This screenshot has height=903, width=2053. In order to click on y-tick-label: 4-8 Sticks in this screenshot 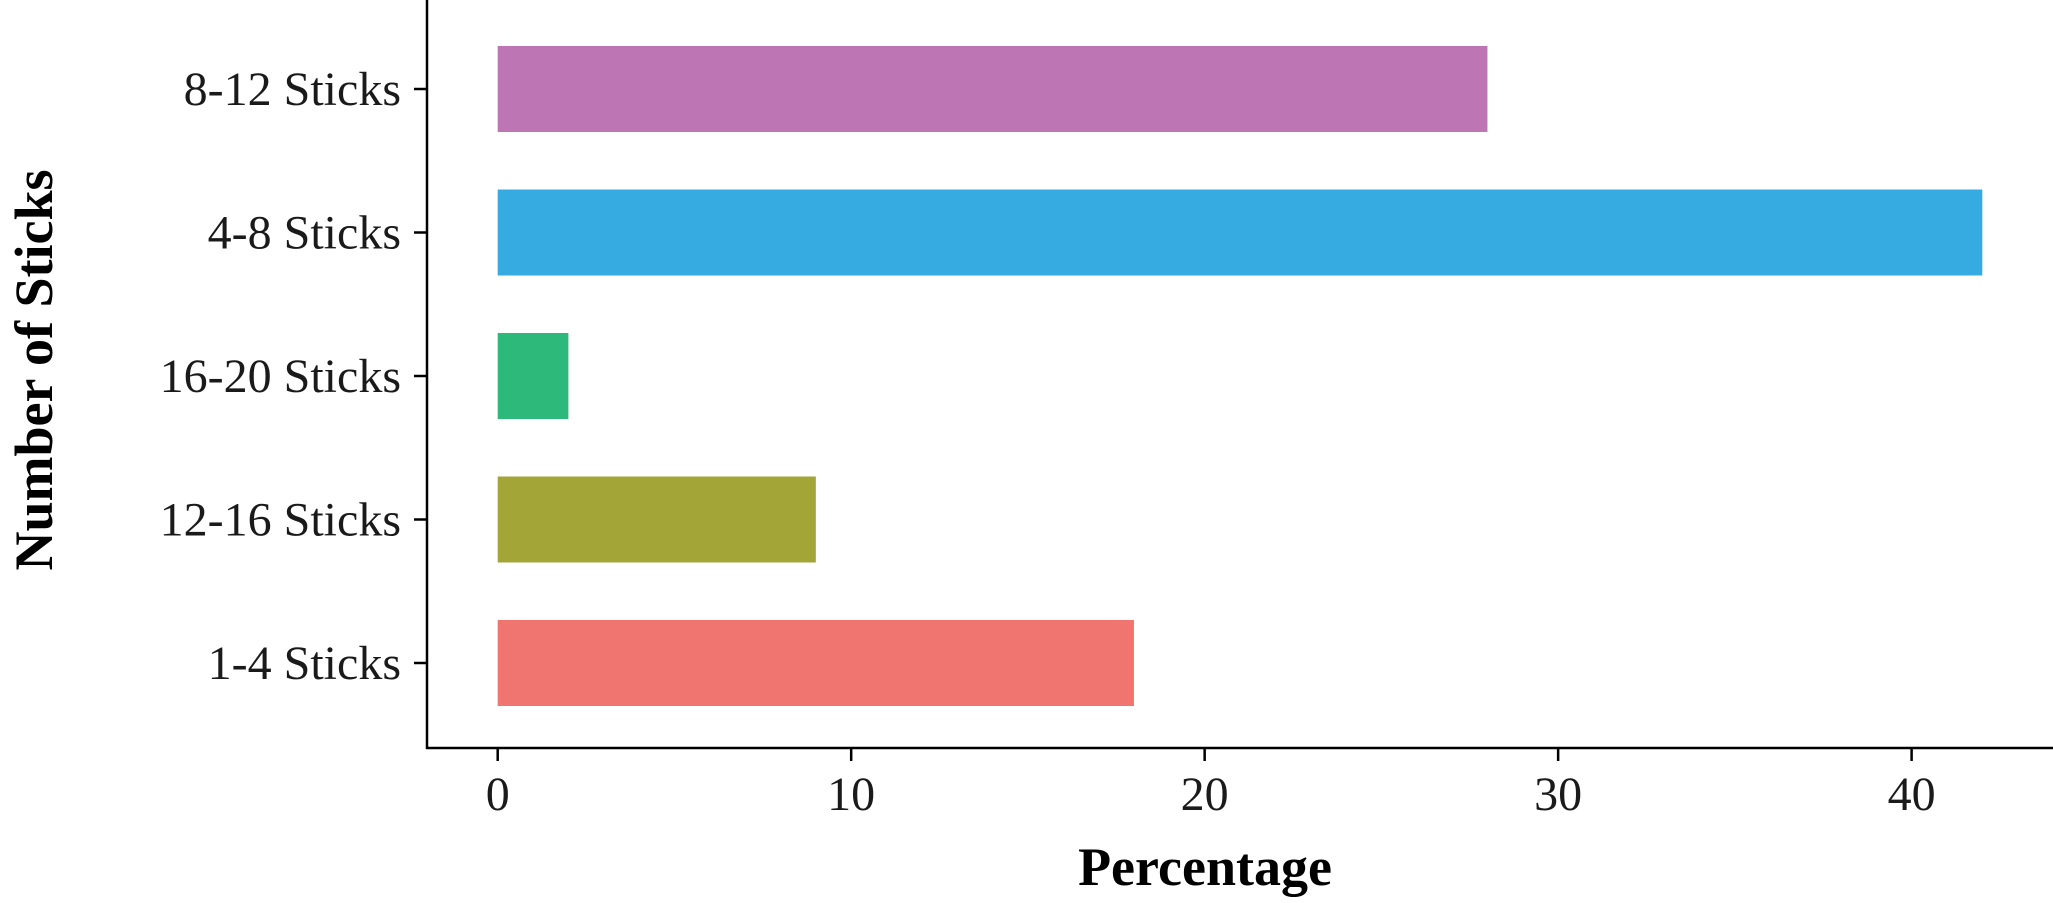, I will do `click(304, 233)`.